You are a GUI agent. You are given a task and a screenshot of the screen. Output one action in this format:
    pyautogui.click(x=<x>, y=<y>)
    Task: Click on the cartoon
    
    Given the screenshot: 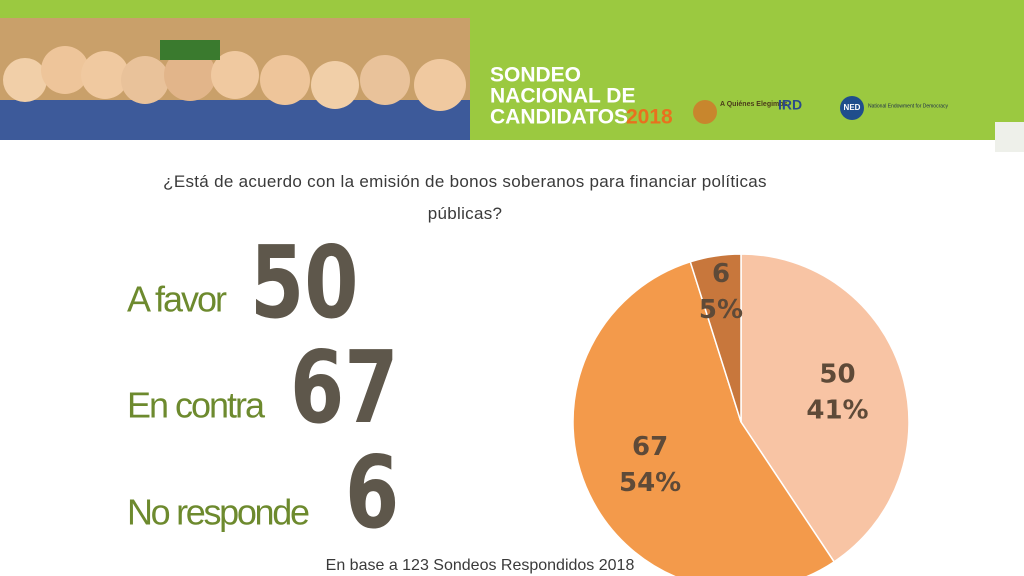 What is the action you would take?
    pyautogui.click(x=235, y=79)
    